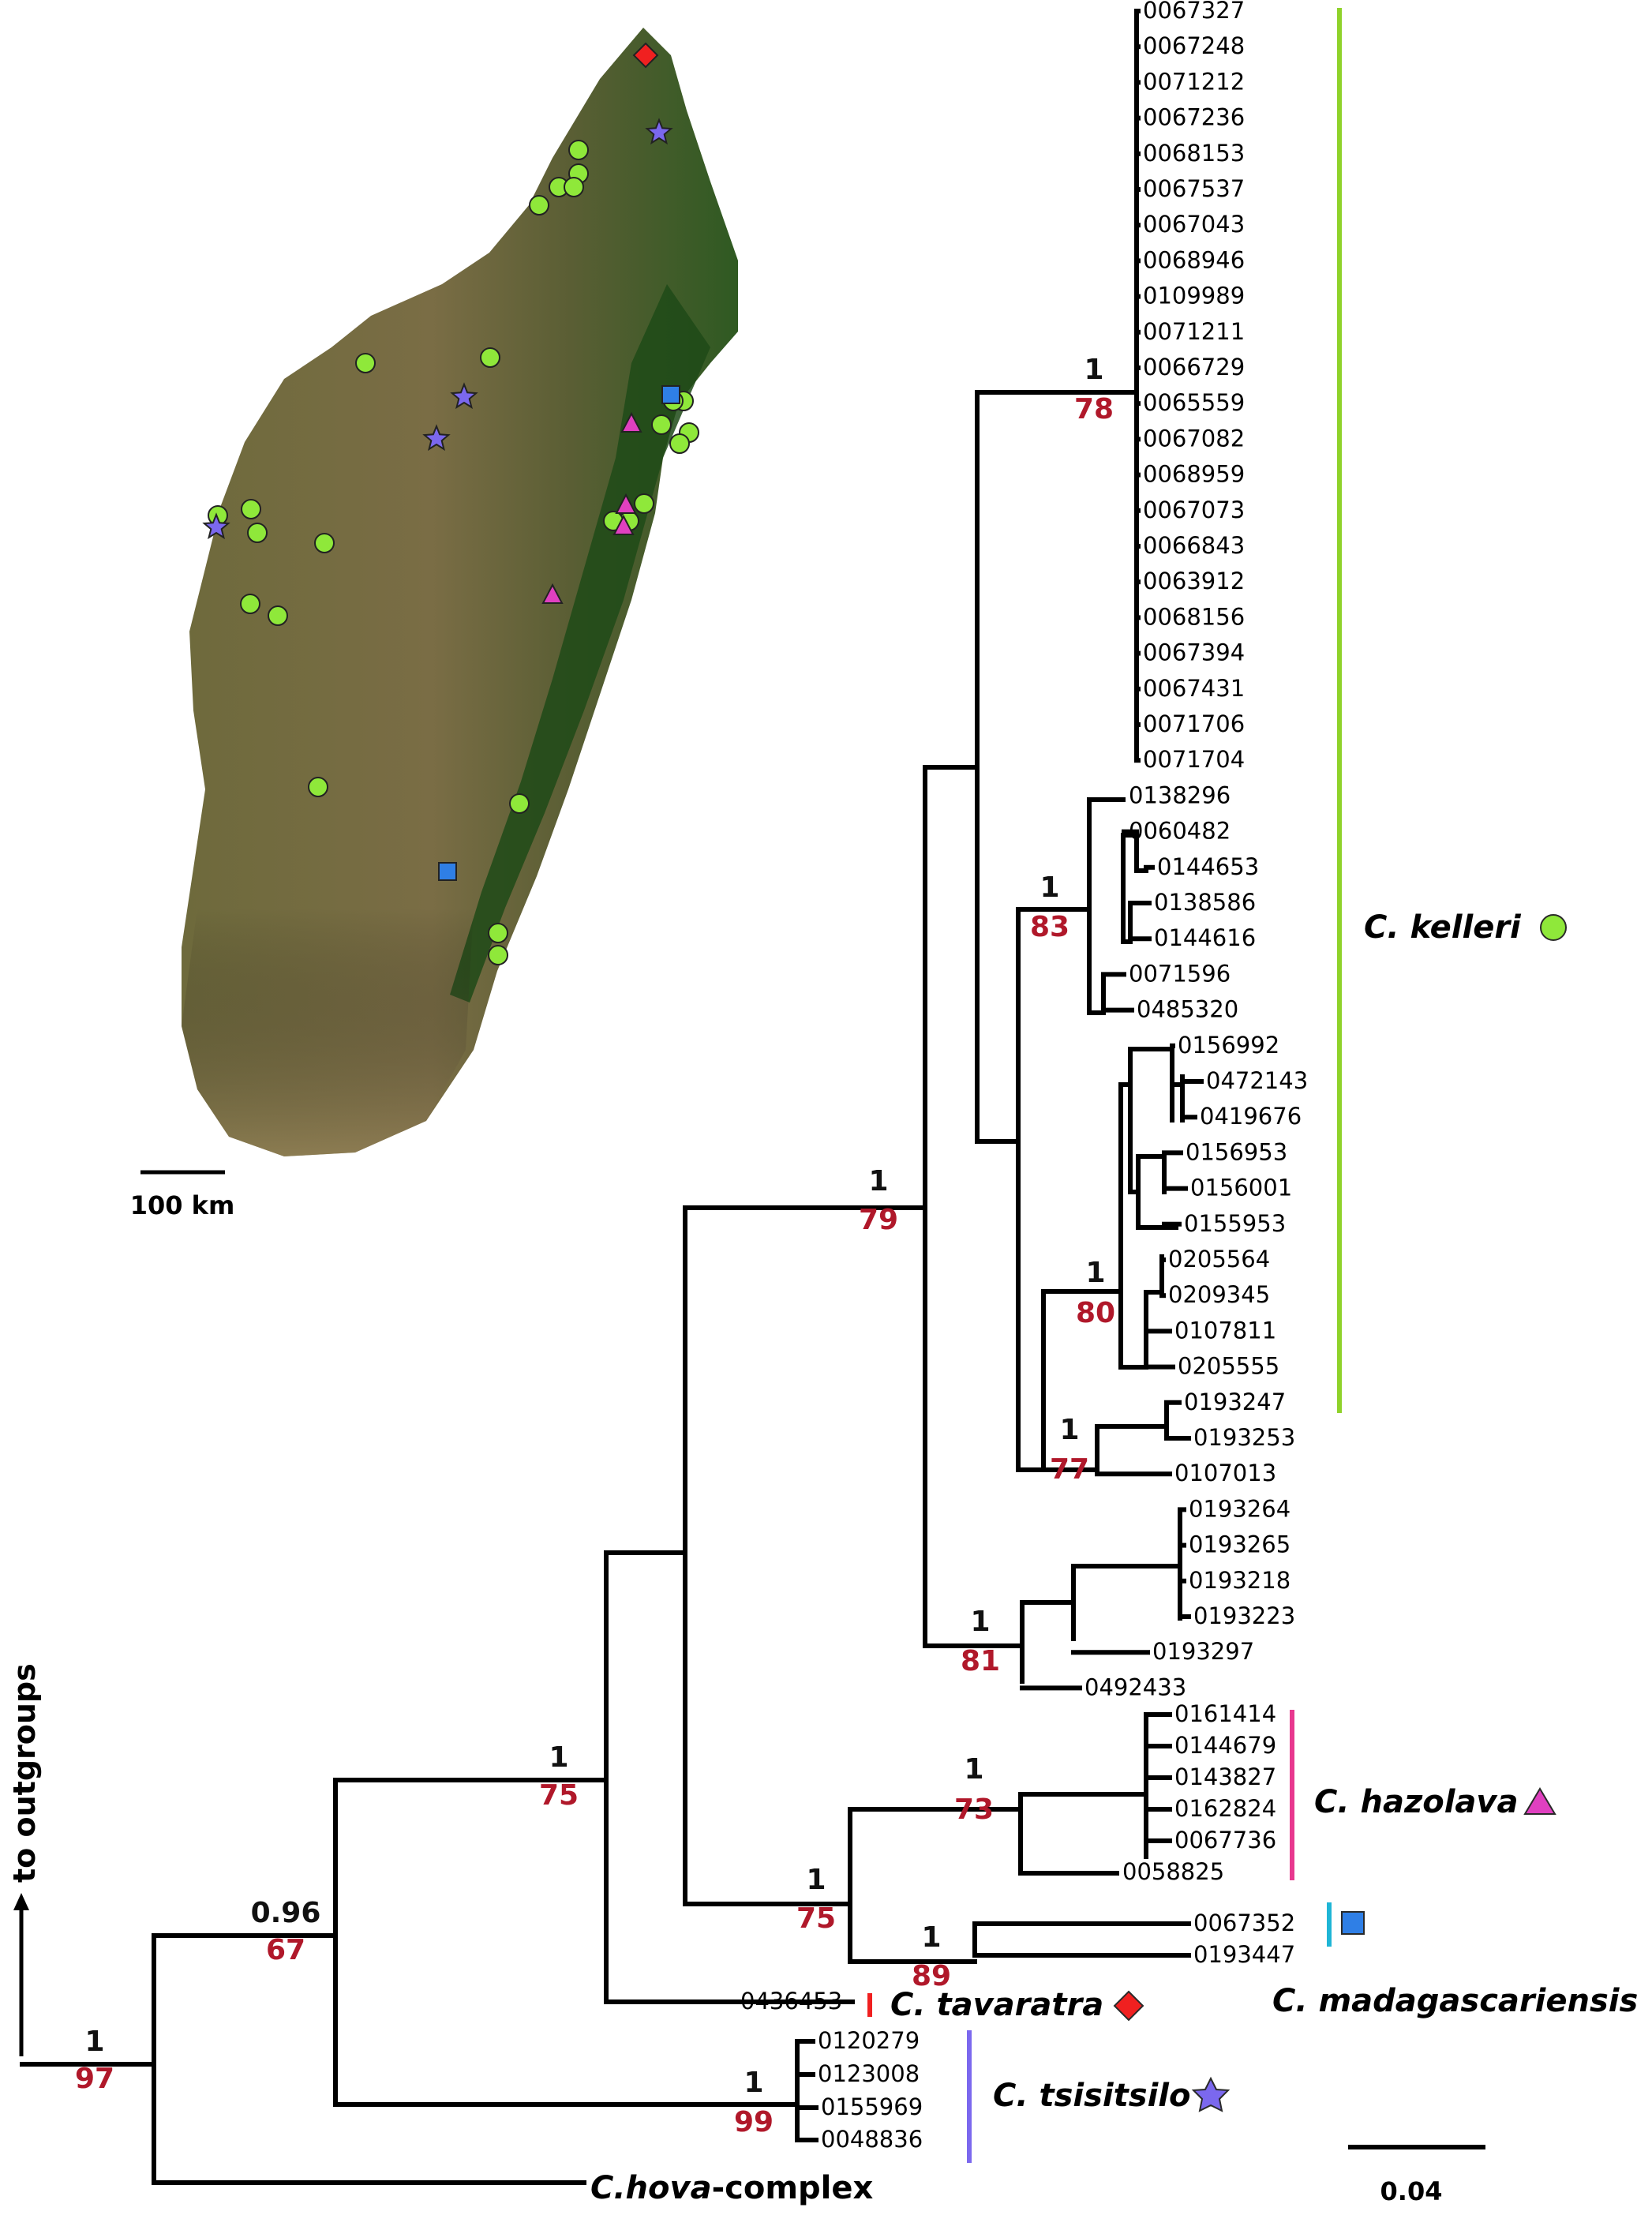 The height and width of the screenshot is (2215, 1652). Describe the element at coordinates (1194, 367) in the screenshot. I see `tip-label: 0066729` at that location.